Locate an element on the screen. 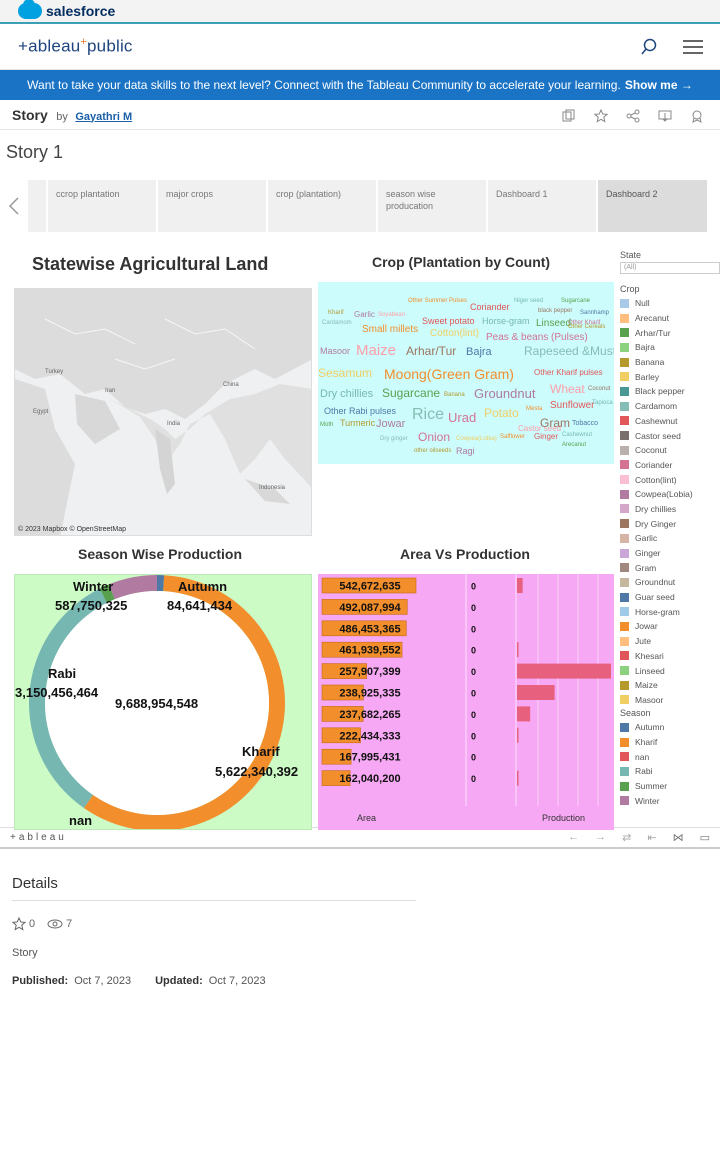  cloud-word: Other Cereals is located at coordinates (587, 327).